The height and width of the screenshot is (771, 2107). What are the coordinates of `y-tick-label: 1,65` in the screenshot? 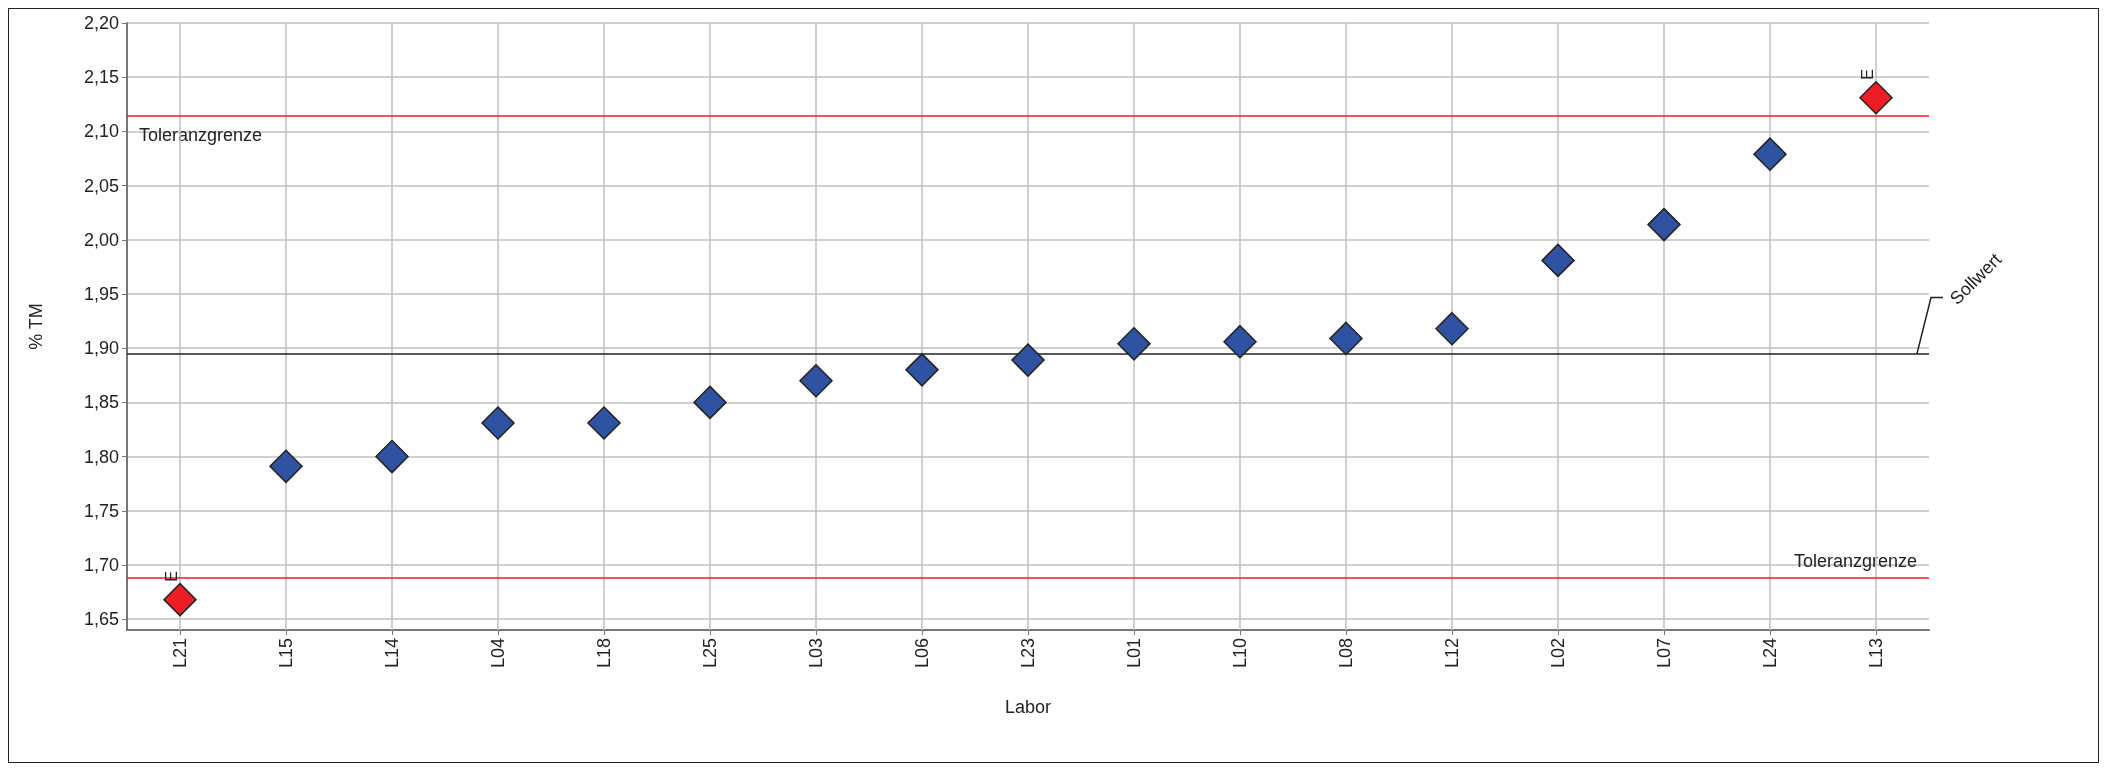 It's located at (101, 619).